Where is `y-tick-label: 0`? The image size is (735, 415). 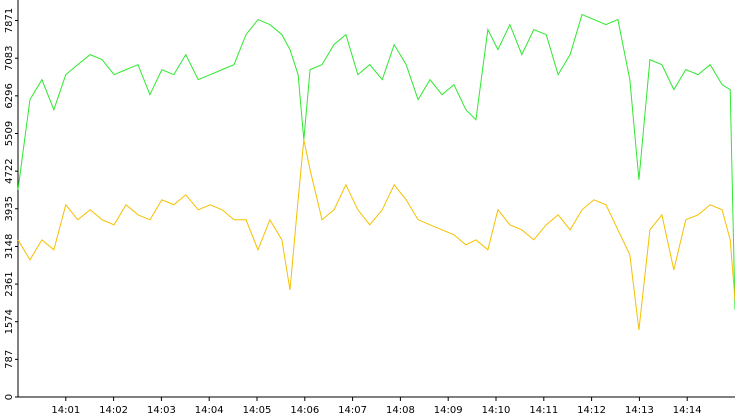
y-tick-label: 0 is located at coordinates (9, 397).